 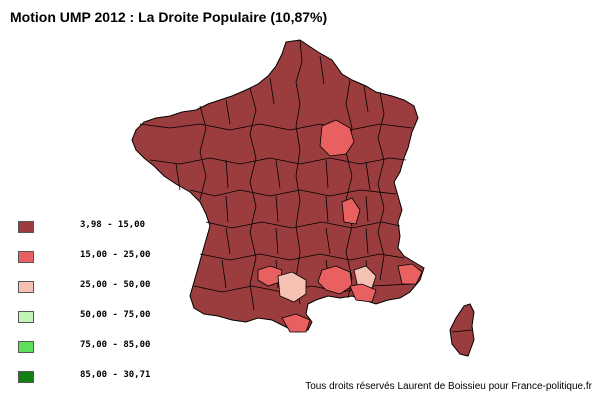 I want to click on department-pyrenees-orientales, so click(x=296, y=323).